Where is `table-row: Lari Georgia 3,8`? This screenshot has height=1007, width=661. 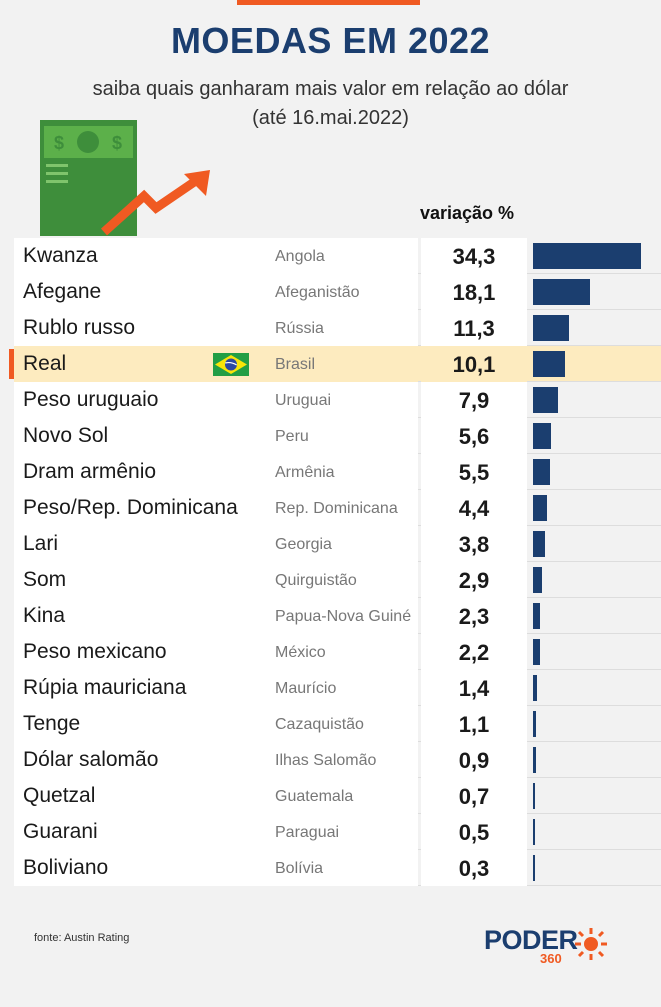
table-row: Lari Georgia 3,8 is located at coordinates (337, 544).